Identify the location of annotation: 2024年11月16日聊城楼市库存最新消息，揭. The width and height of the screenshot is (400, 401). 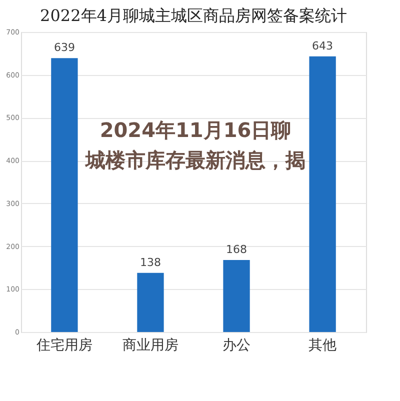
(195, 145).